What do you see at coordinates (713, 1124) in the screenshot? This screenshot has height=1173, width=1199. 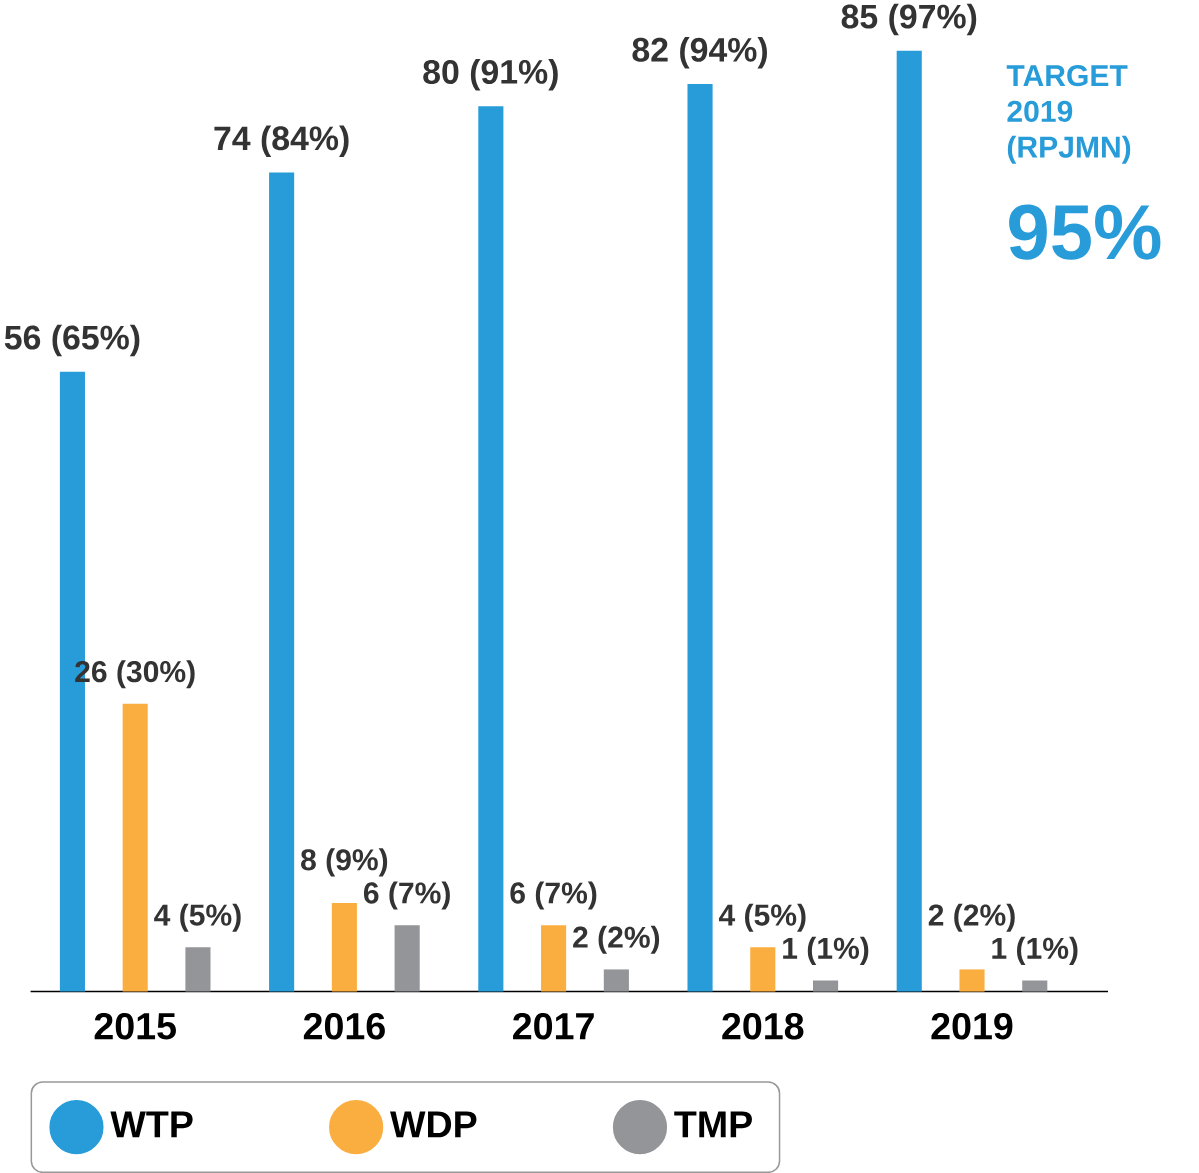 I see `legend-label: TMP` at bounding box center [713, 1124].